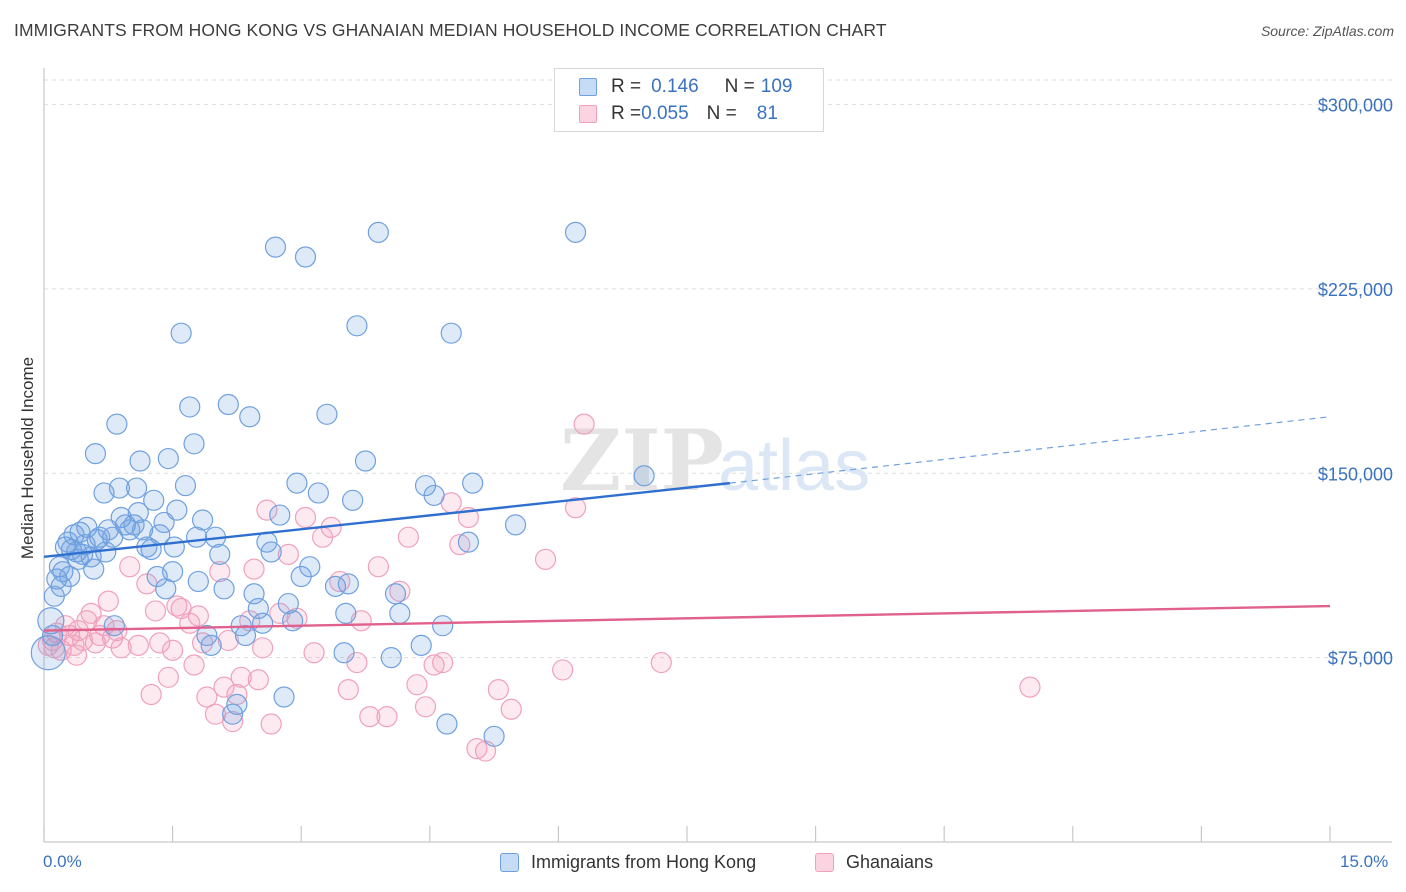  Describe the element at coordinates (687, 618) in the screenshot. I see `trend-line-ghanaians` at that location.